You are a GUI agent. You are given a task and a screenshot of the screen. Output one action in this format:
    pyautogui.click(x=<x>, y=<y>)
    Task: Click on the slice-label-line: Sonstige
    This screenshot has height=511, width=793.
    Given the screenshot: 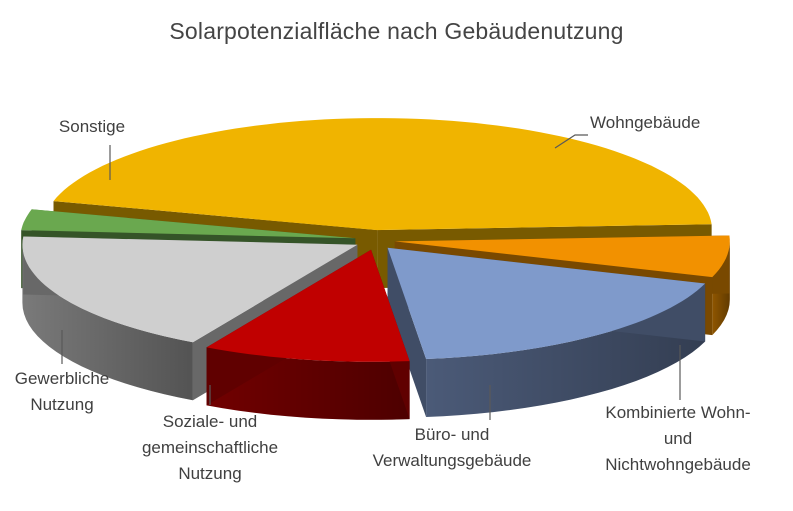 What is the action you would take?
    pyautogui.click(x=92, y=126)
    